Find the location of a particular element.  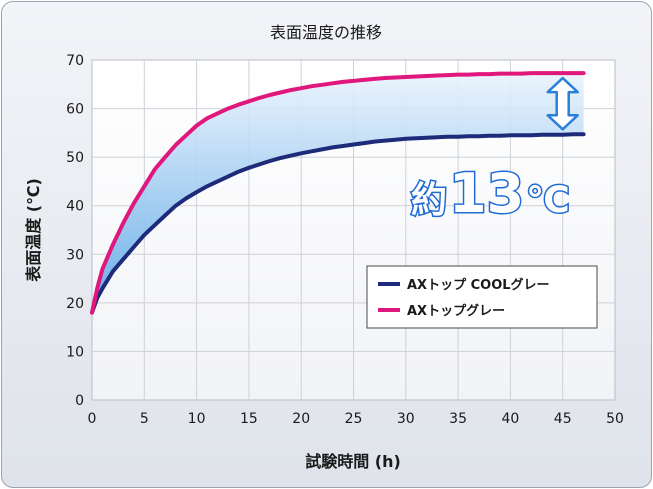

x-tick-label: 30 is located at coordinates (406, 419).